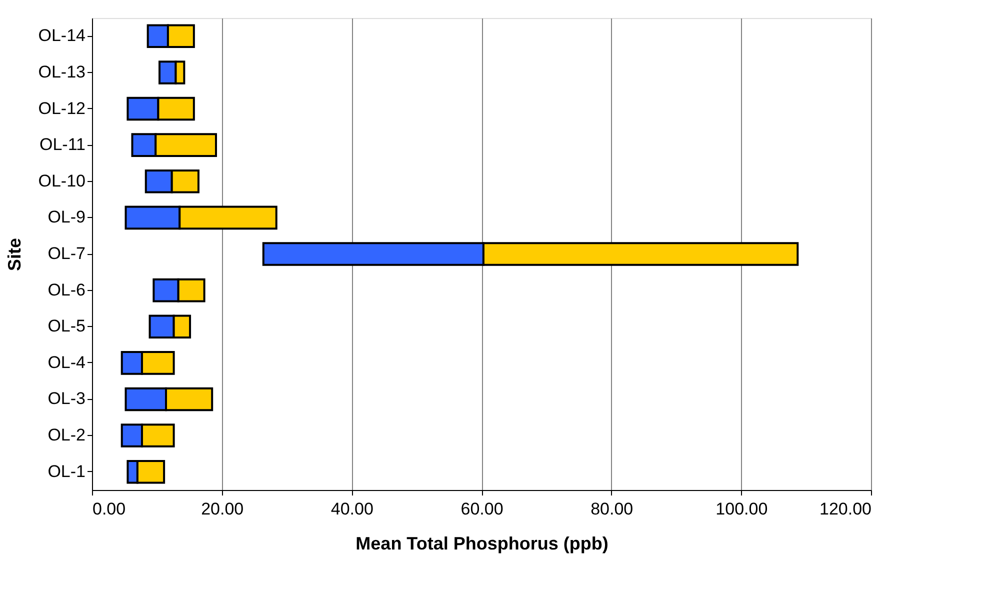  I want to click on x-tick-label: 80.00, so click(612, 509).